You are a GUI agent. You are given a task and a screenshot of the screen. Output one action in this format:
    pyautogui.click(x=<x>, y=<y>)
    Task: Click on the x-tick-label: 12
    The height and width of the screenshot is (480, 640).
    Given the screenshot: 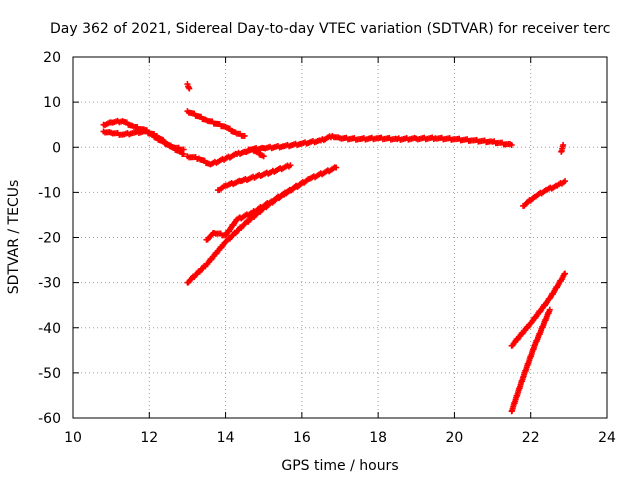 What is the action you would take?
    pyautogui.click(x=149, y=438)
    